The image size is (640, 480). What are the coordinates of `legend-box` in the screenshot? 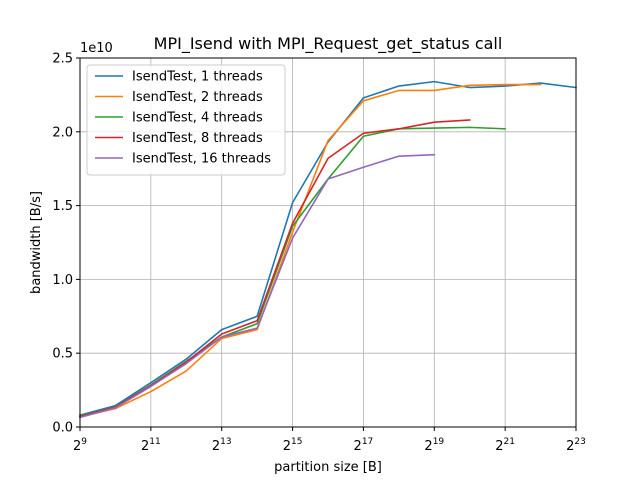 It's located at (186, 120).